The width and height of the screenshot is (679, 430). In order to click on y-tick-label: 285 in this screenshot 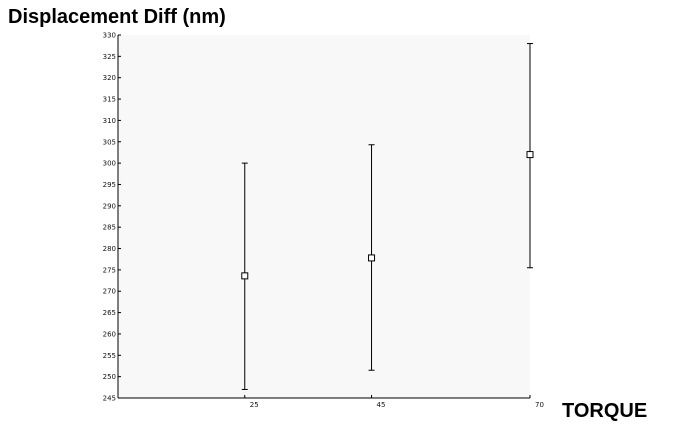, I will do `click(109, 228)`.